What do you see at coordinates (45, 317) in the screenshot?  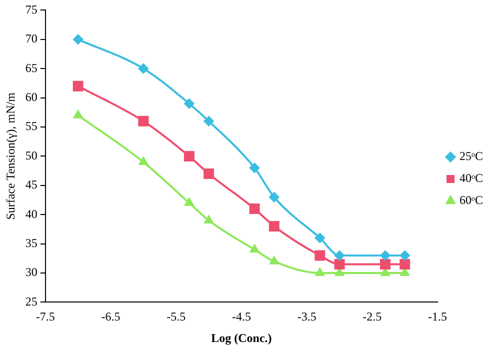 I see `x-tick-label: -7.5` at bounding box center [45, 317].